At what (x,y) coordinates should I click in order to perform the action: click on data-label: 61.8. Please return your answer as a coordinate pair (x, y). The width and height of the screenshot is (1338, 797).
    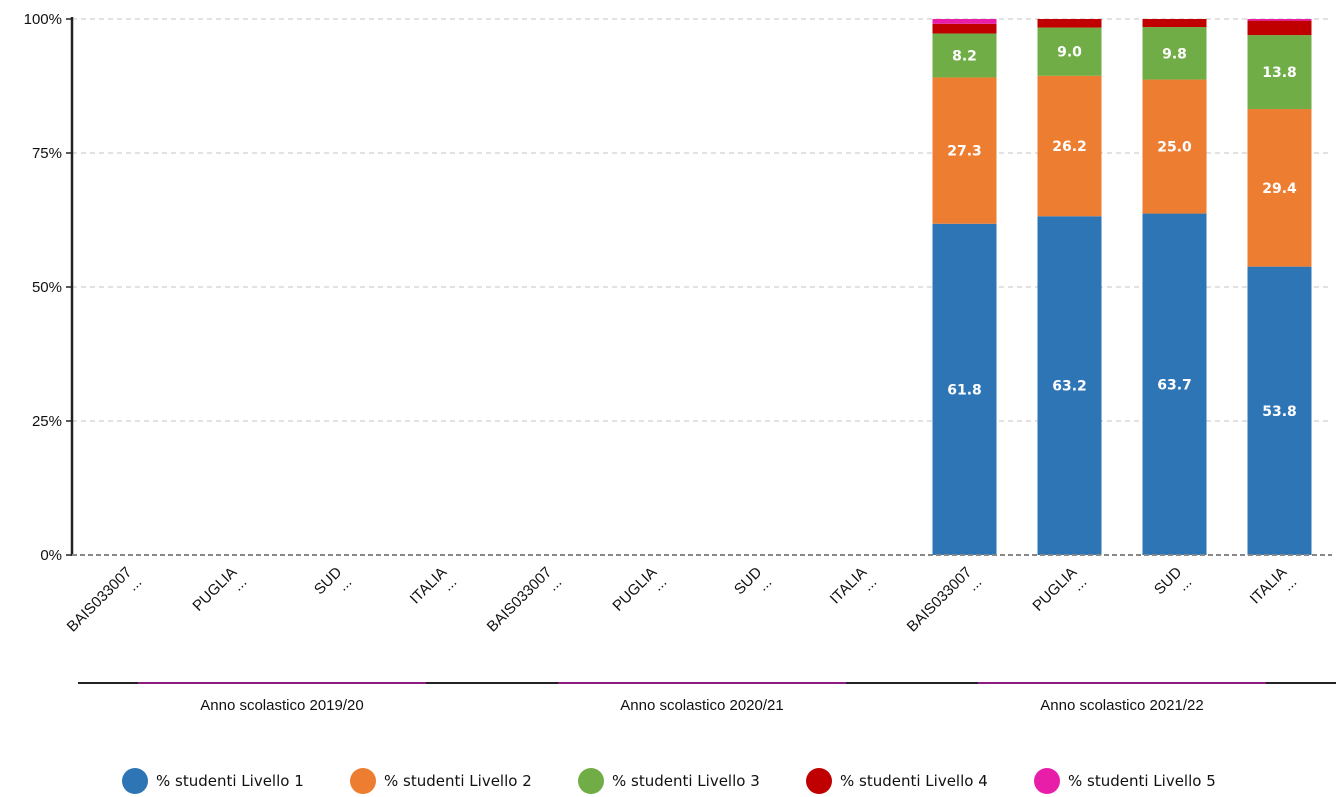
    Looking at the image, I should click on (964, 390).